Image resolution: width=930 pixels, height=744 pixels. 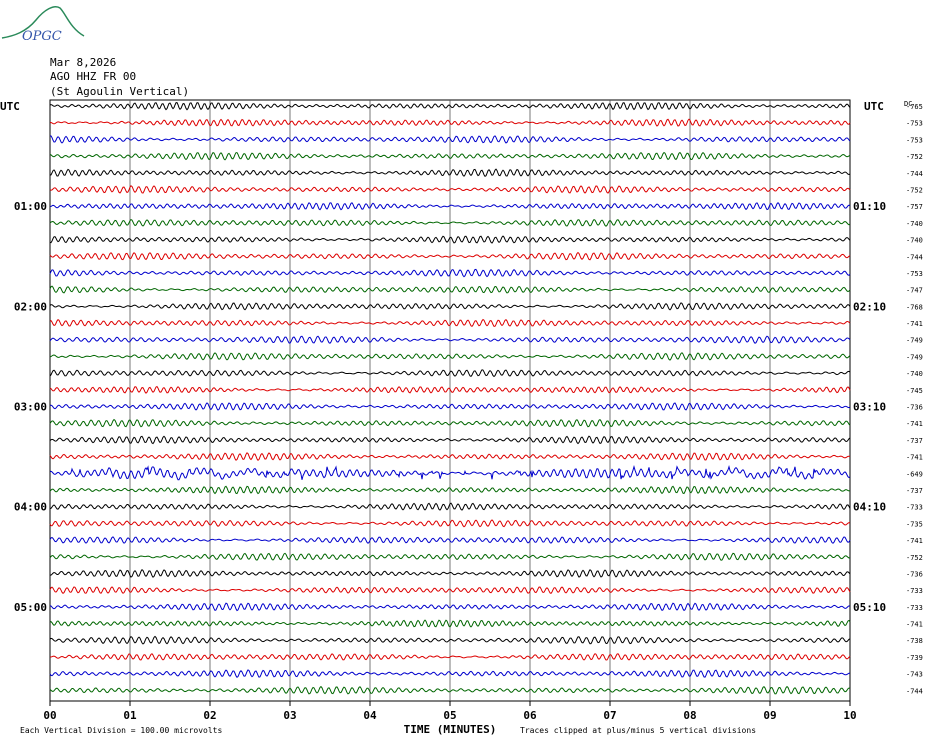 I want to click on right-hour-label: 01:10, so click(x=869, y=206).